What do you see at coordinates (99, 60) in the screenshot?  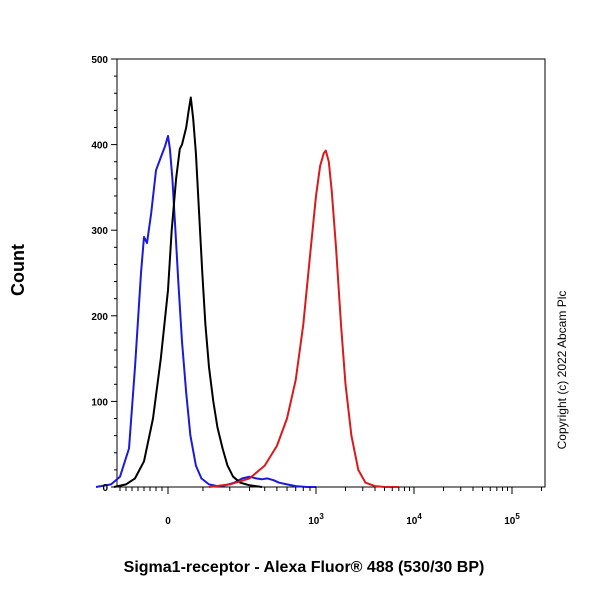 I see `y-tick-label: 500` at bounding box center [99, 60].